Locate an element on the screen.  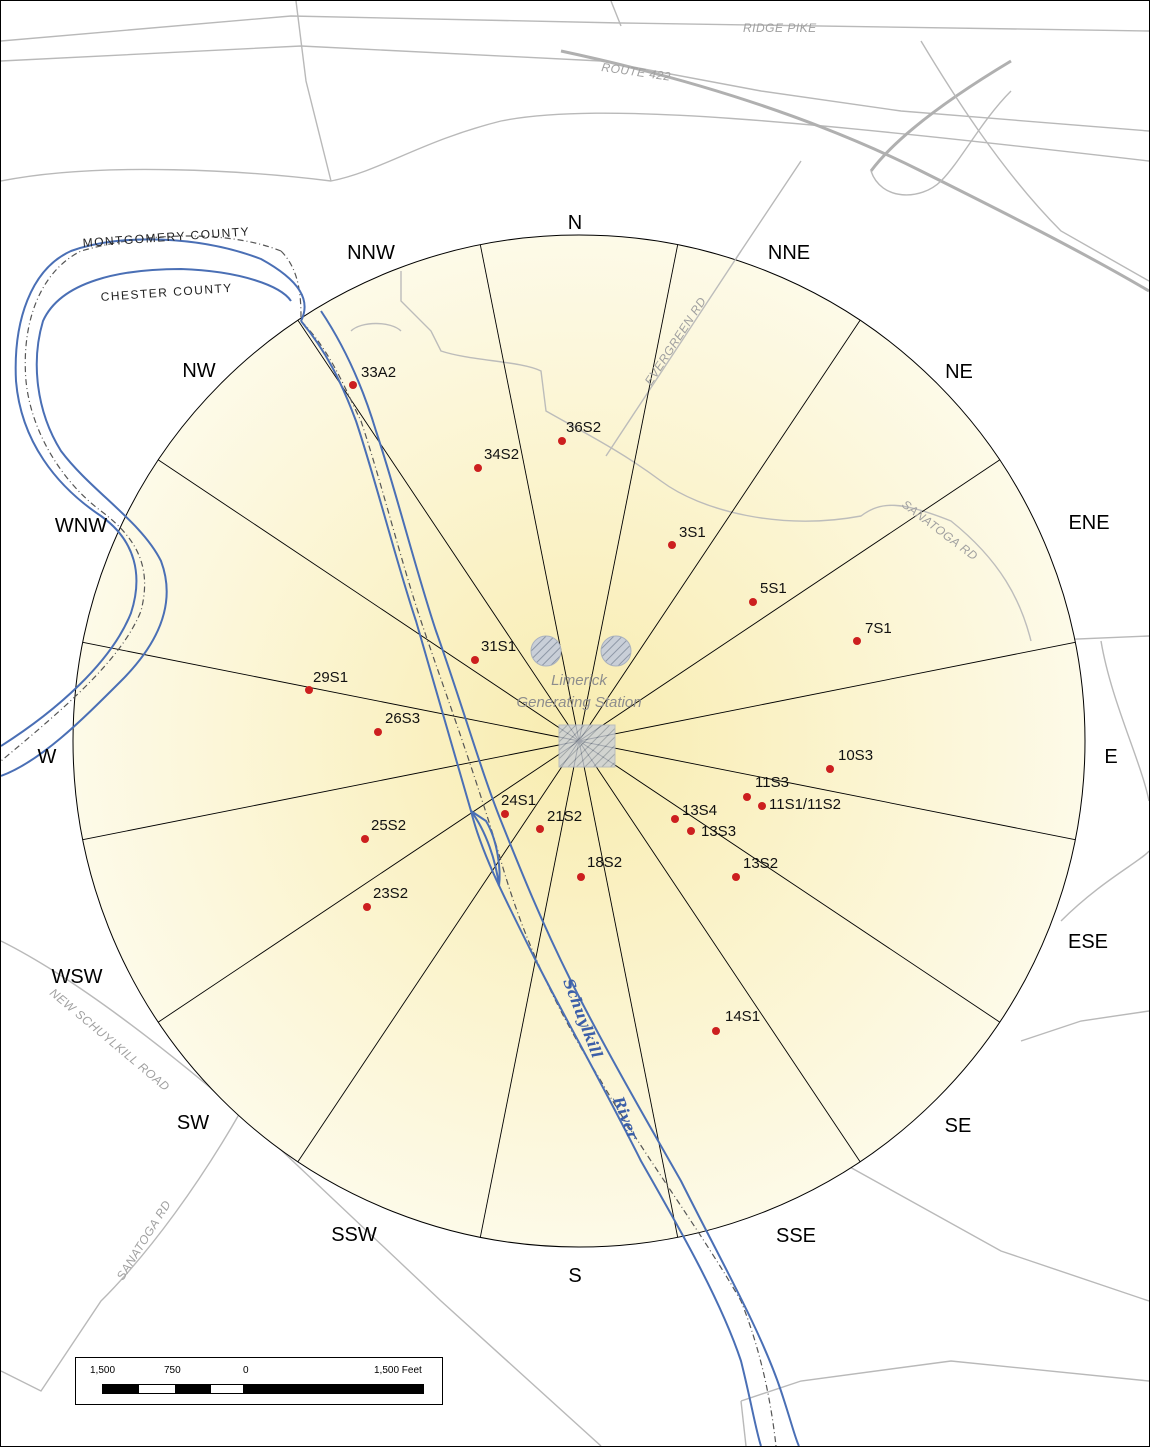
scale-tick-label: 750 is located at coordinates (172, 1370).